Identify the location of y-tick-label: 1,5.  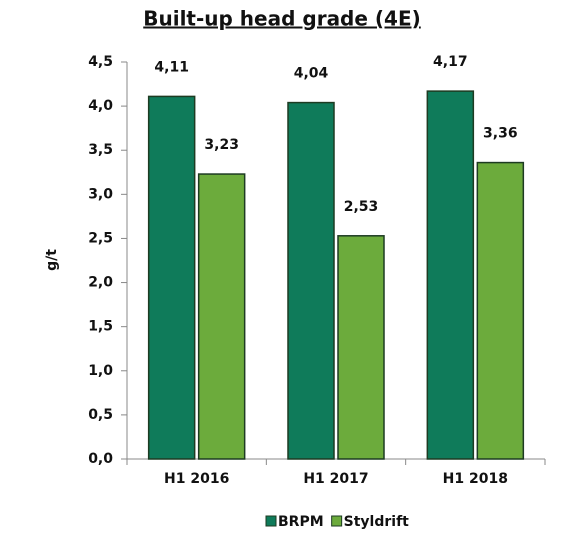
(100, 327).